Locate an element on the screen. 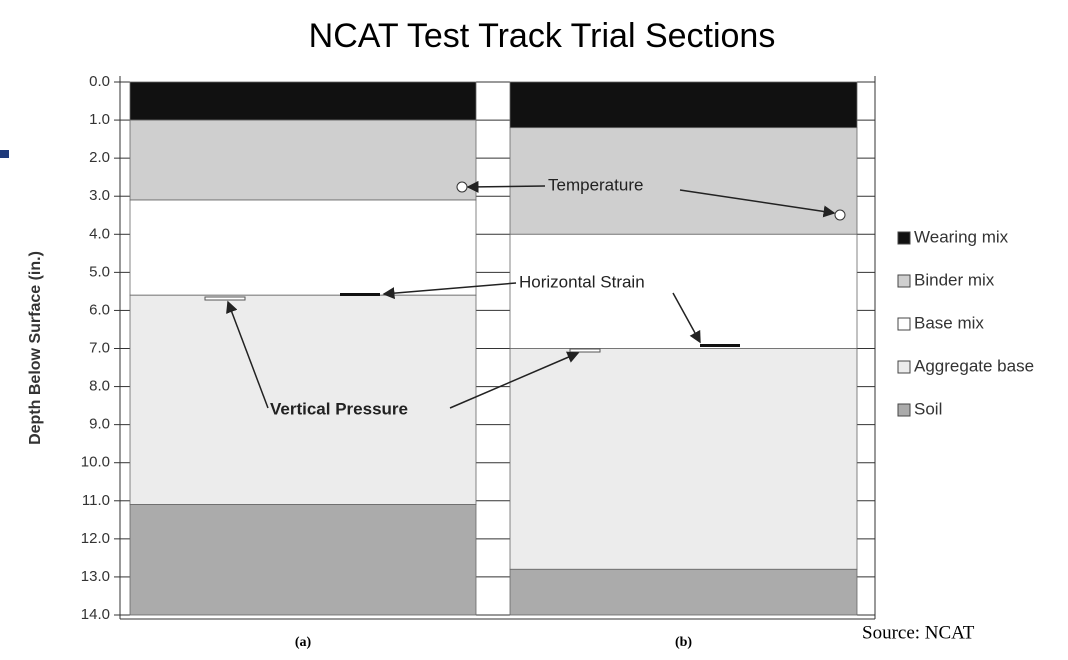 The height and width of the screenshot is (660, 1068). y-tick-label: 4.0 is located at coordinates (99, 233).